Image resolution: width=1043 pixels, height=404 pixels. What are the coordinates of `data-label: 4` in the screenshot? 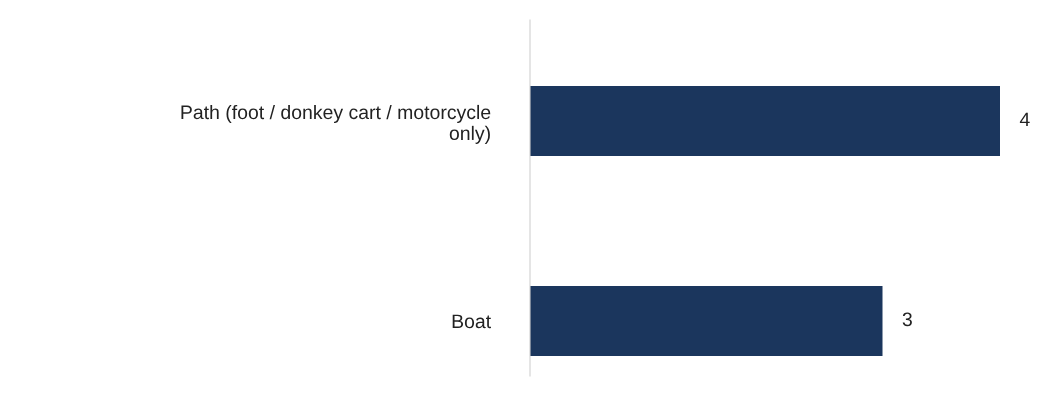 It's located at (1024, 119).